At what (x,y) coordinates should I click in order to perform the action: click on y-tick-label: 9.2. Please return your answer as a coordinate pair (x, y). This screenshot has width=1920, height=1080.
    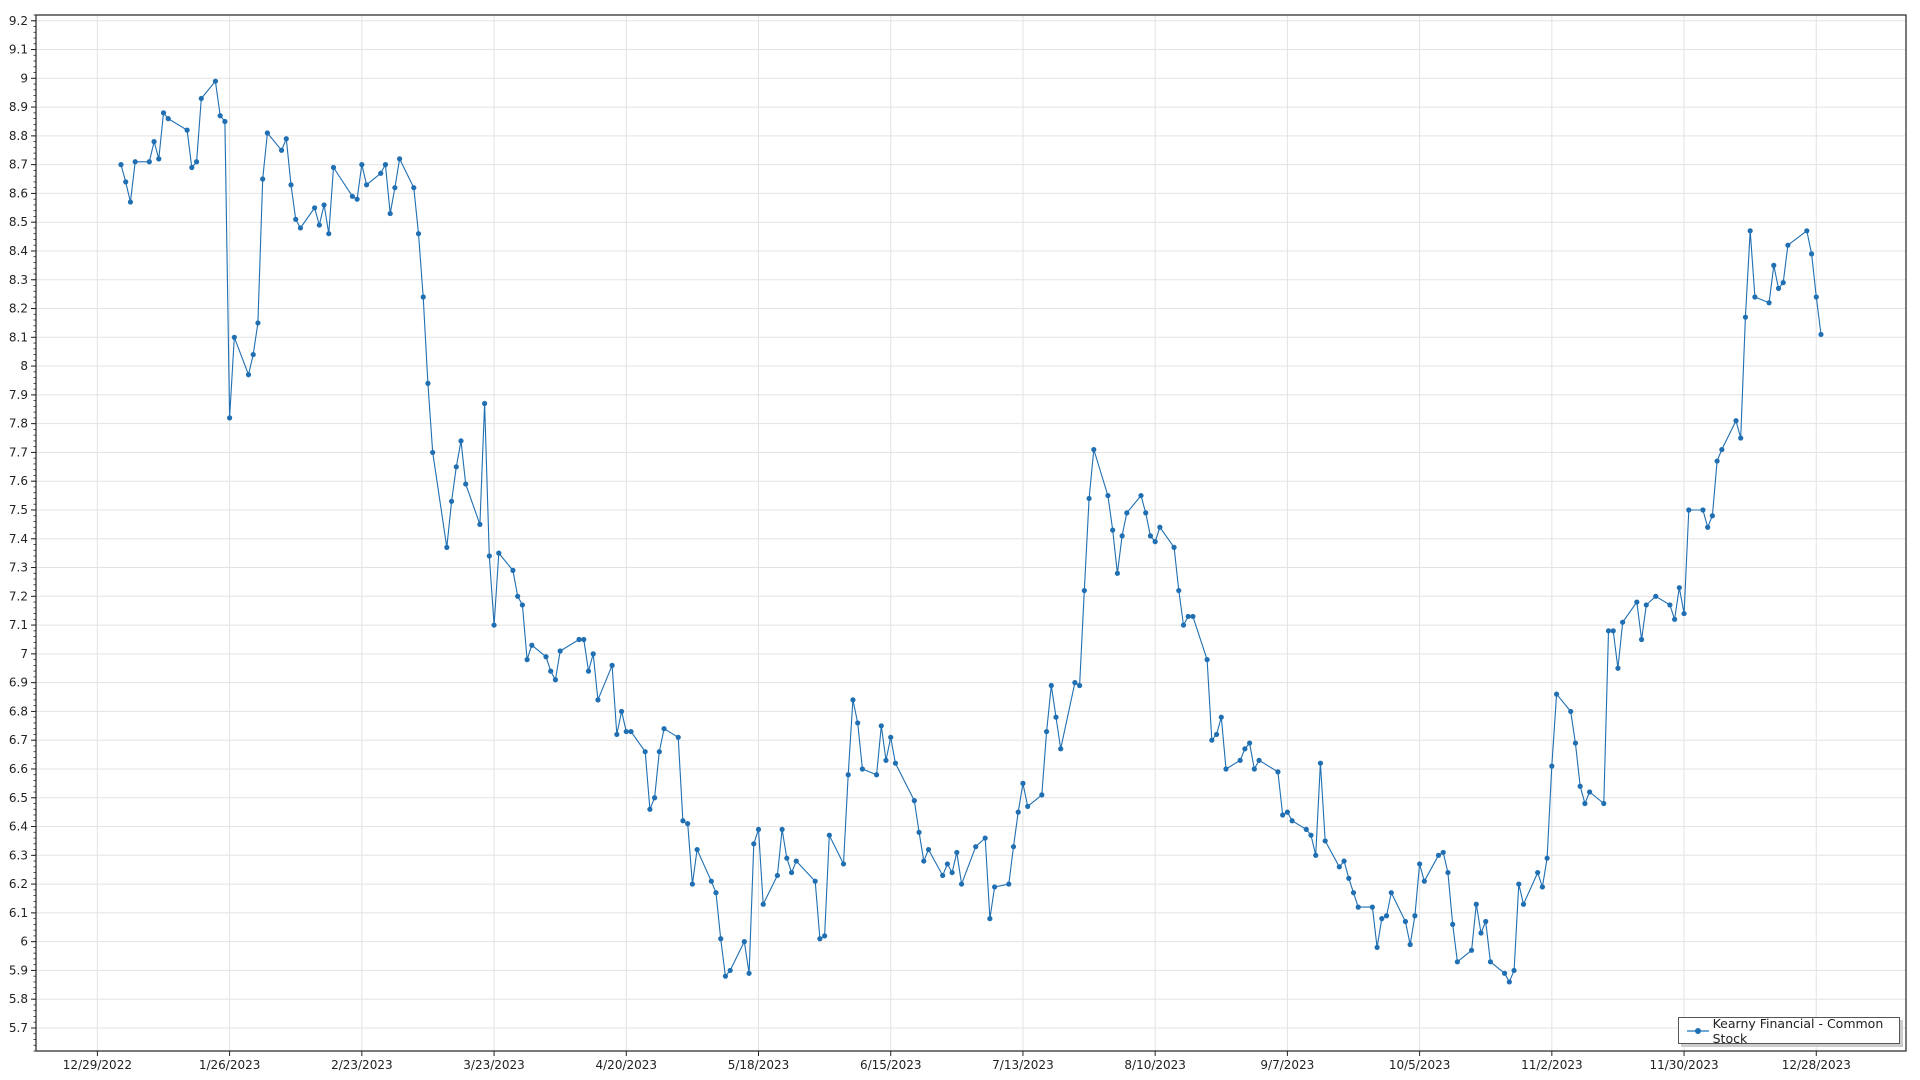
    Looking at the image, I should click on (18, 21).